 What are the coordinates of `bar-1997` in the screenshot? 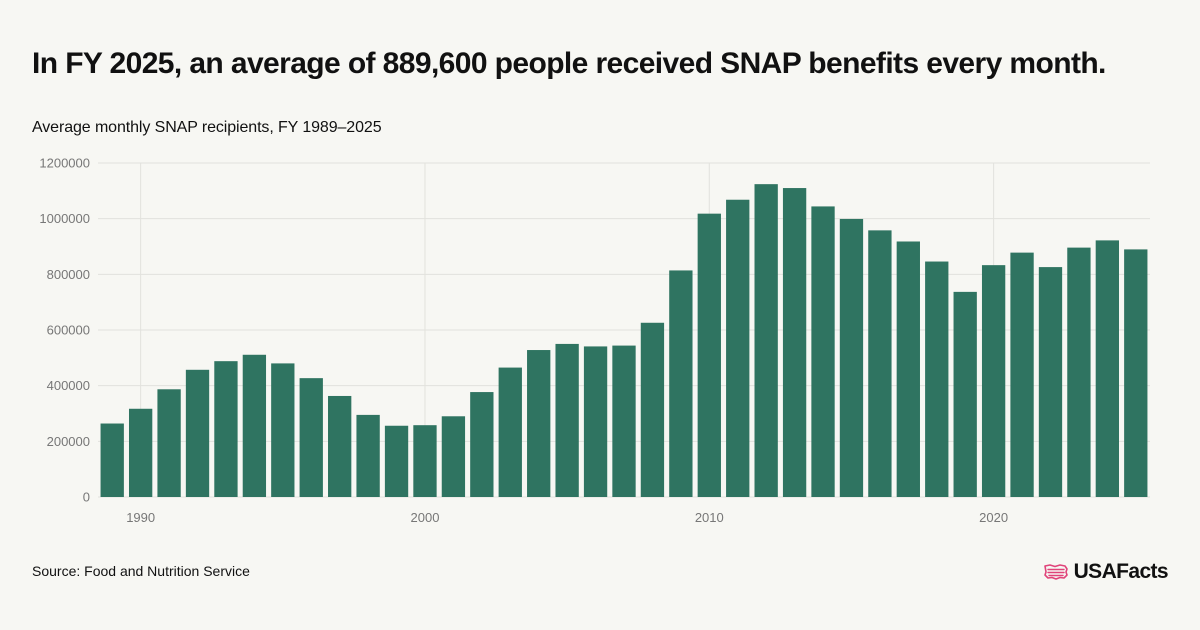 It's located at (340, 446).